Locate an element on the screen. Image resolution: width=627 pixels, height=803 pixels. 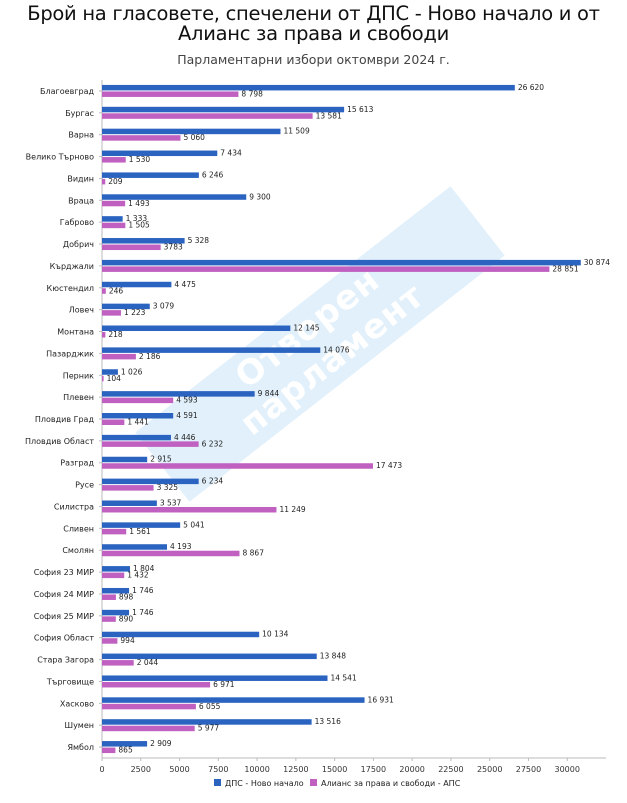
data-label-aps: 8 867 is located at coordinates (254, 553).